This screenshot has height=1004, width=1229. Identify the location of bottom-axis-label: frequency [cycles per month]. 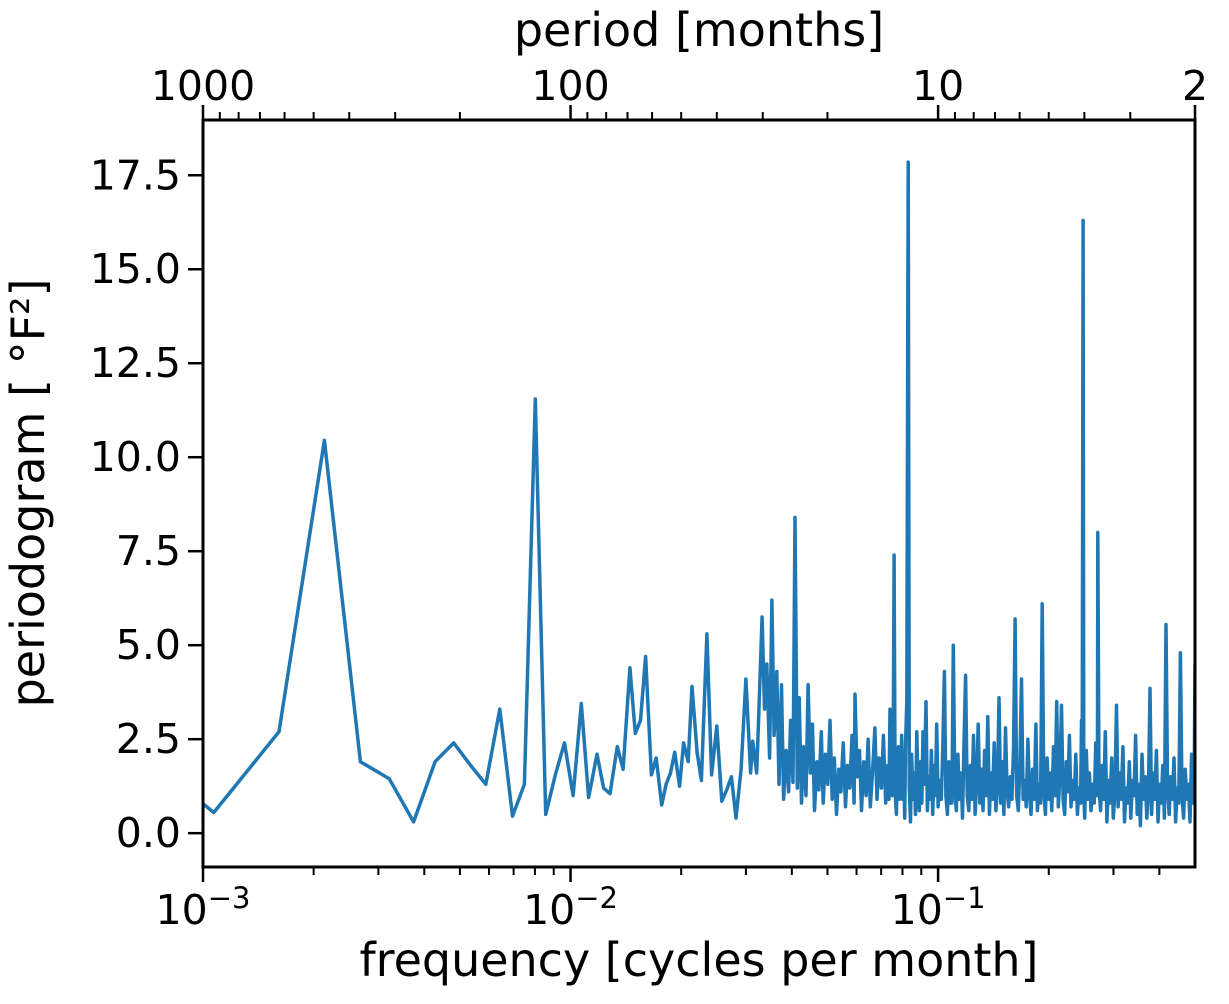
(698, 960).